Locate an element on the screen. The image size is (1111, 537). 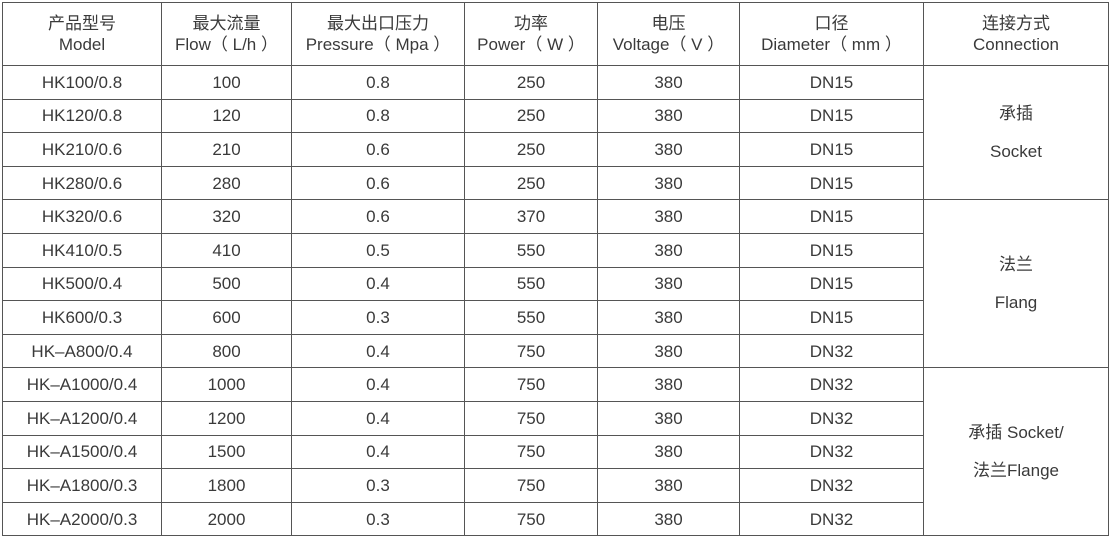
header-en: Voltage（ V ） is located at coordinates (668, 44).